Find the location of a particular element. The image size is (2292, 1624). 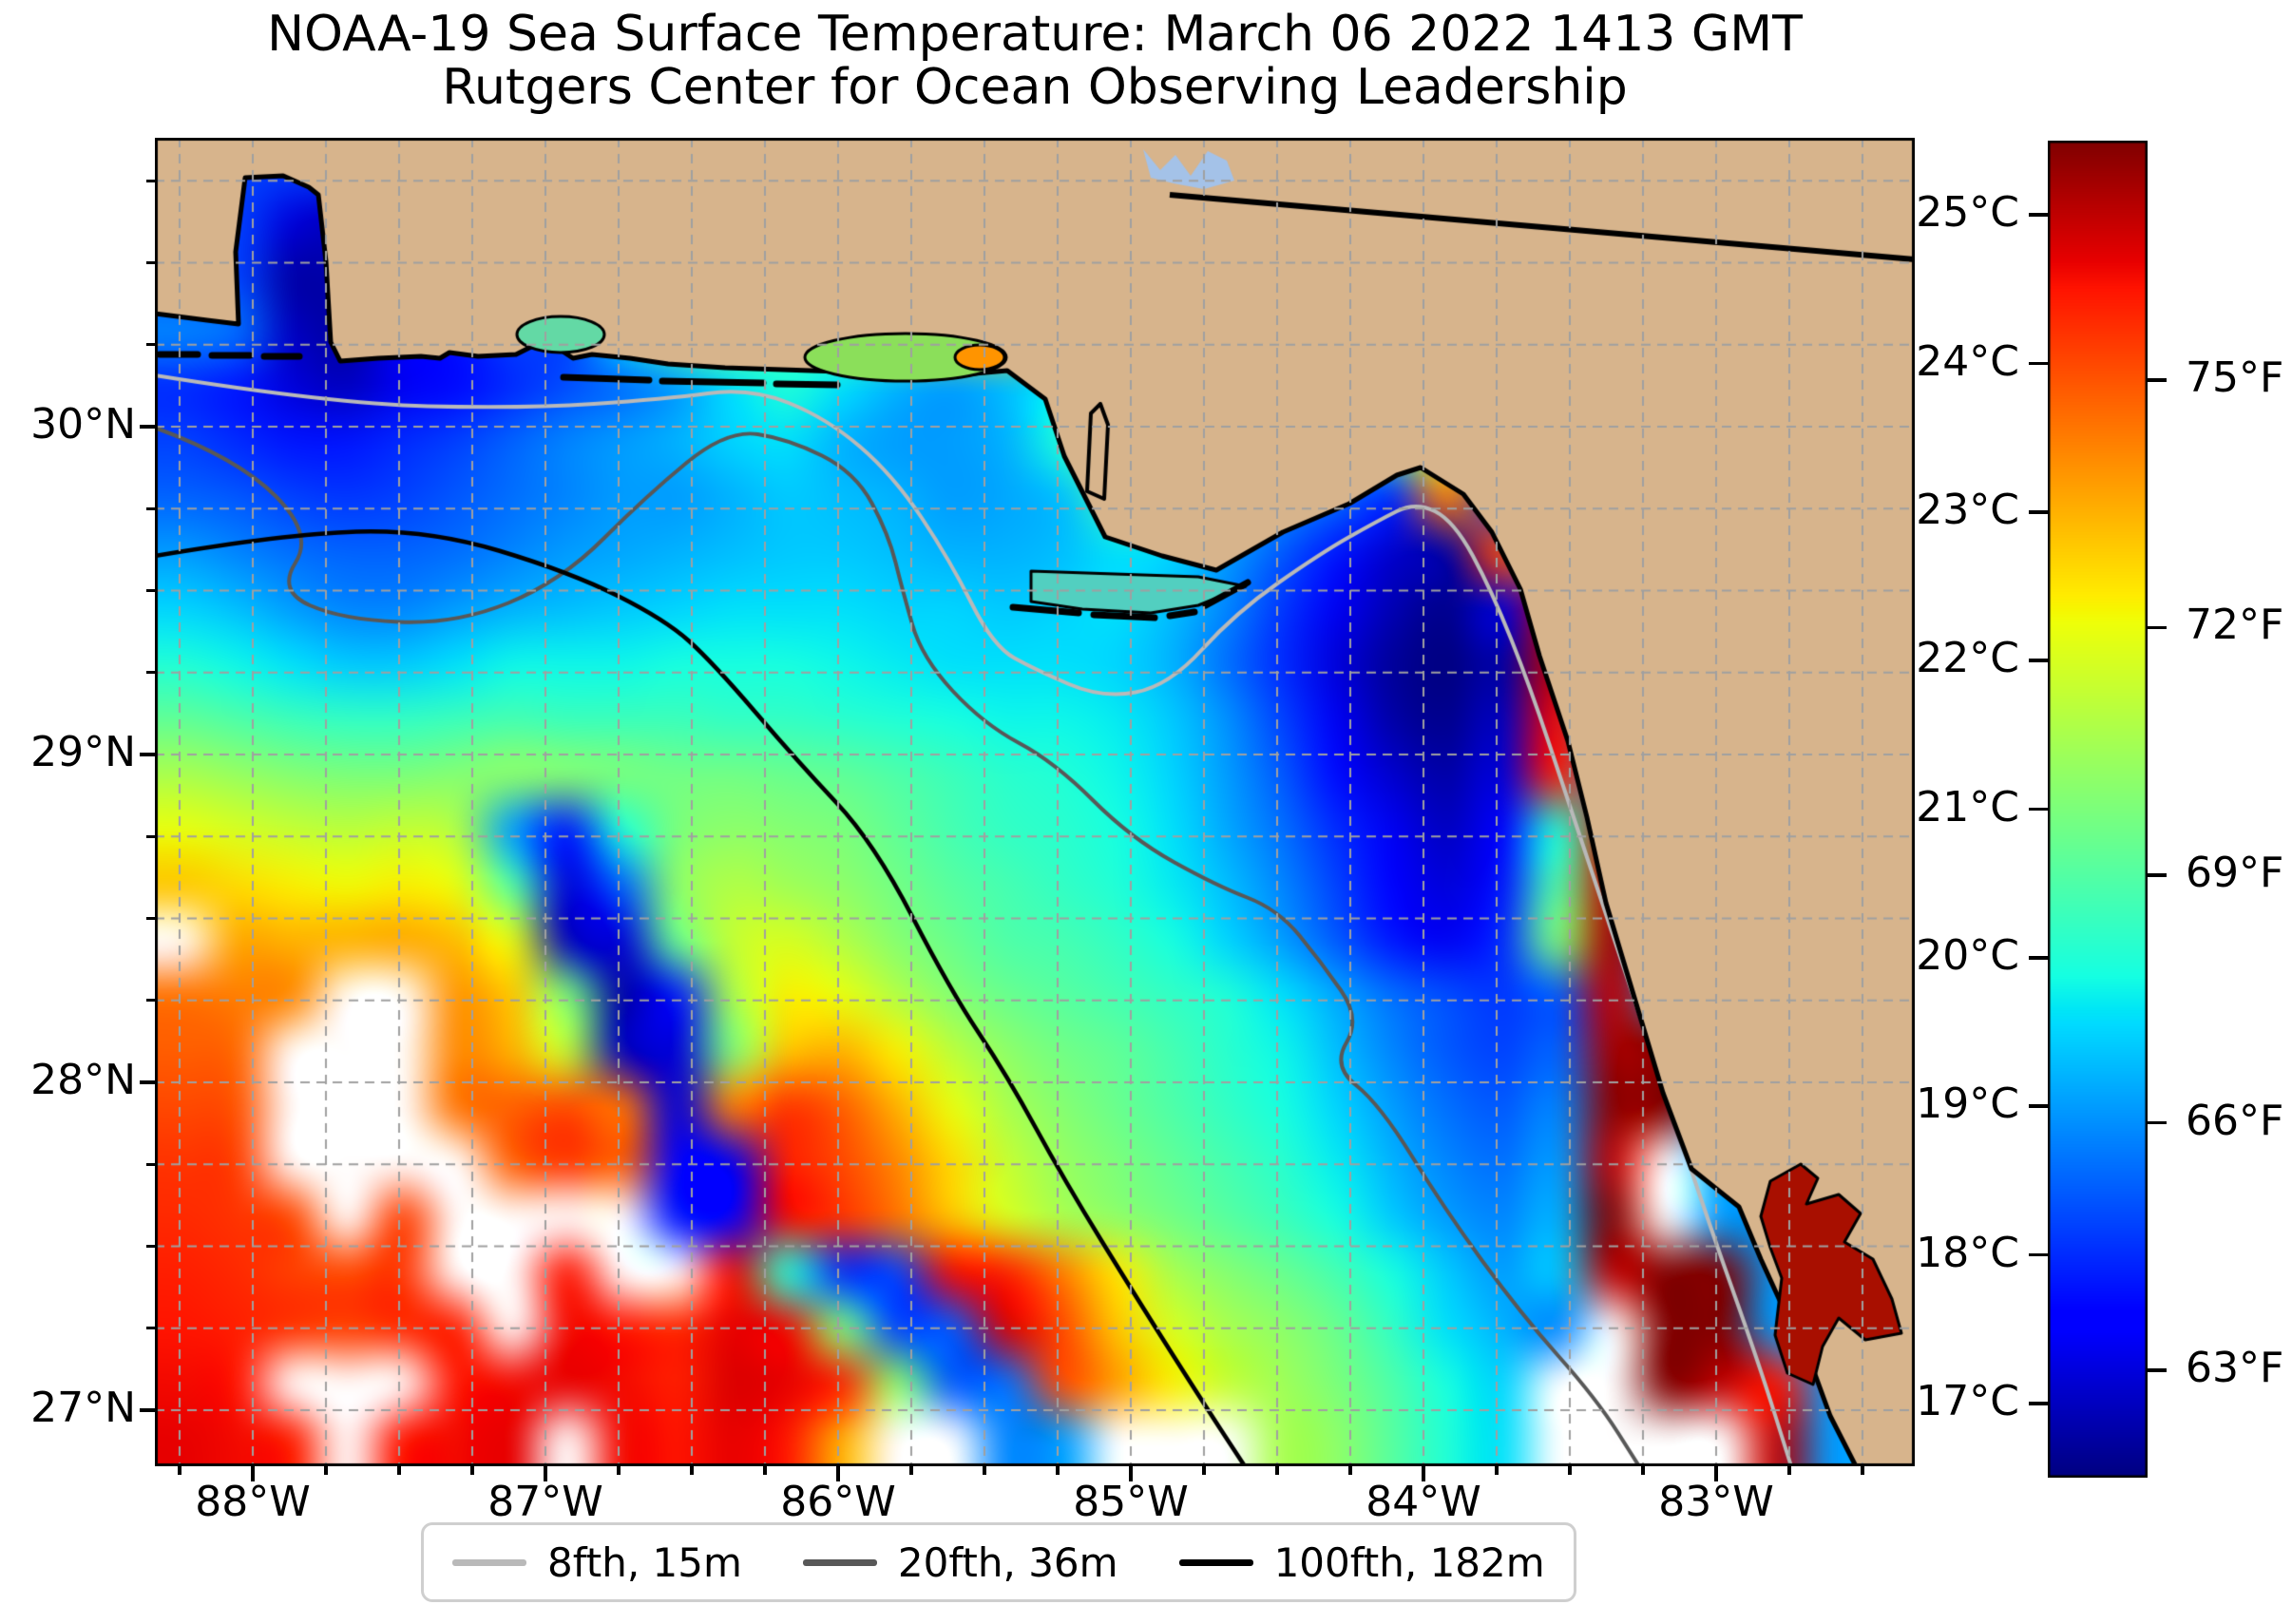

colorbar-f-label-75: 75°F is located at coordinates (2235, 377).